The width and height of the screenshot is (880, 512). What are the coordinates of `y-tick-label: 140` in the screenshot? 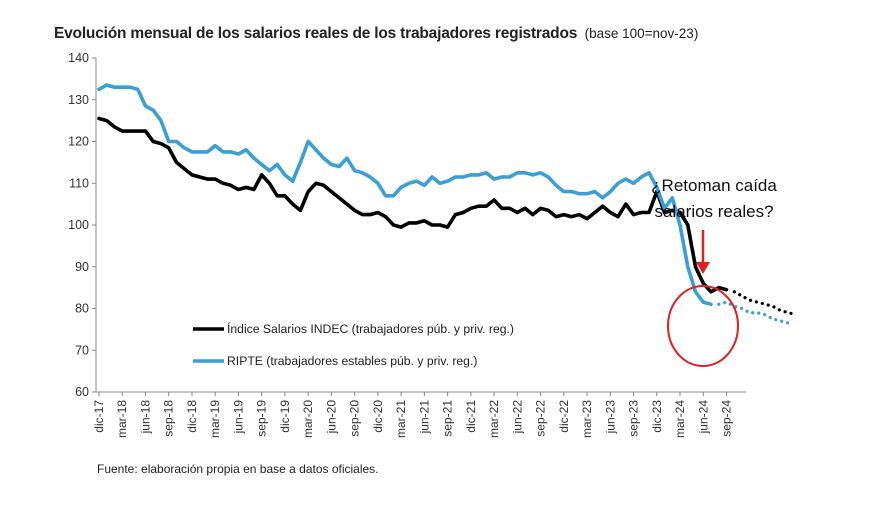 It's located at (78, 58).